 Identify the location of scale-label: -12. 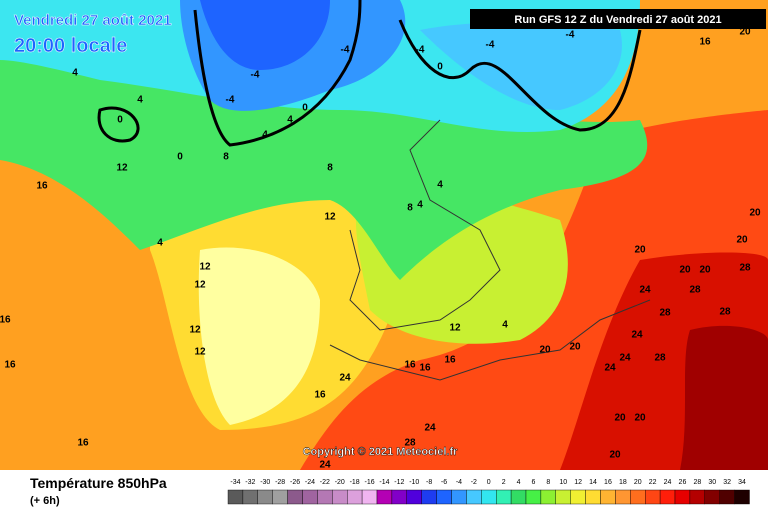
(399, 482).